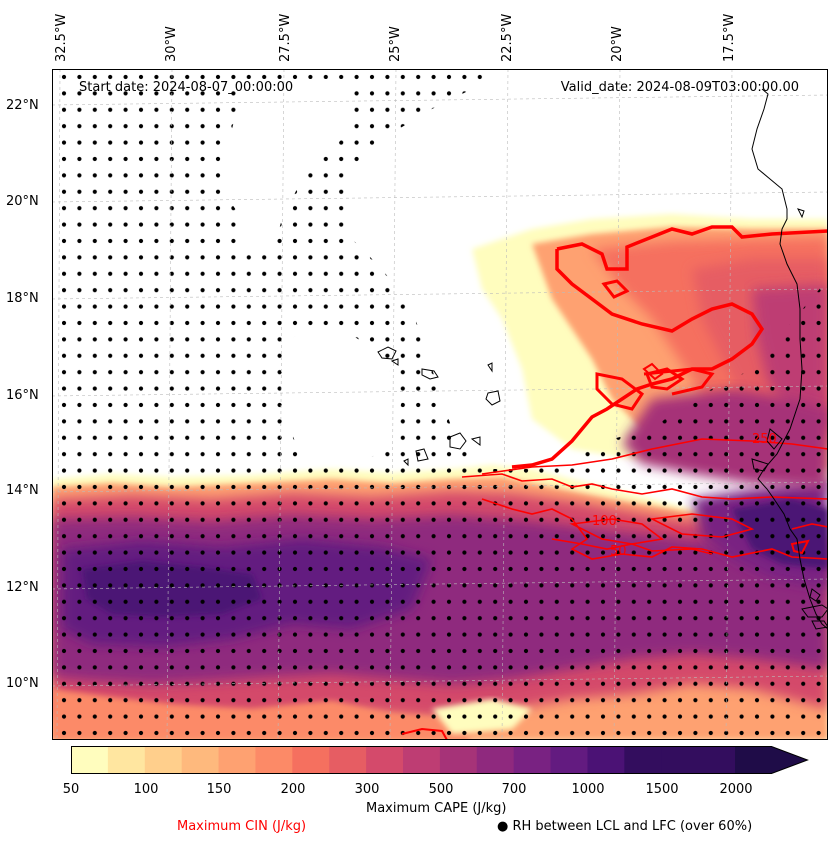 This screenshot has height=845, width=837. Describe the element at coordinates (171, 44) in the screenshot. I see `lon-label-30w: 30°W` at that location.